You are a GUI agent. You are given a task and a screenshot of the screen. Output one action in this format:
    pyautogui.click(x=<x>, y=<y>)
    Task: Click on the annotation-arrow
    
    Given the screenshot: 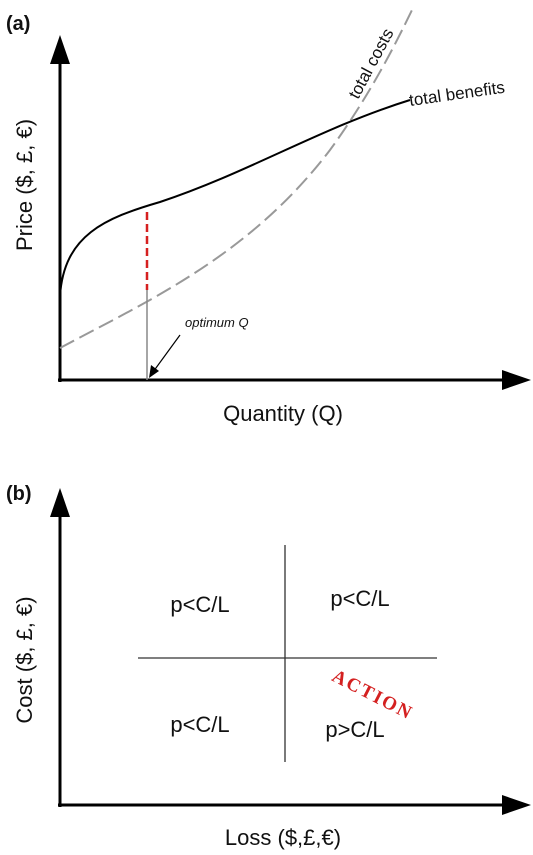 What is the action you would take?
    pyautogui.click(x=166, y=353)
    